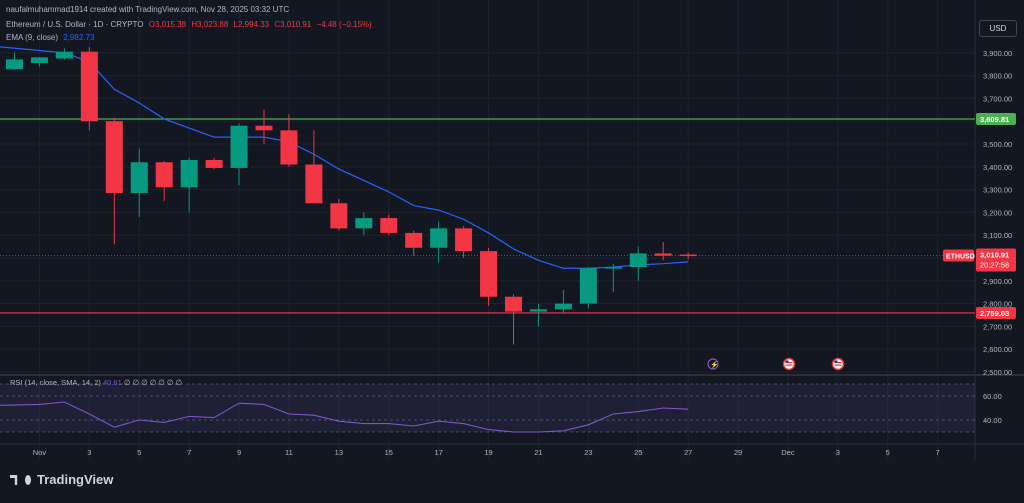 This screenshot has height=503, width=1024. What do you see at coordinates (344, 417) in the screenshot?
I see `rsi-line` at bounding box center [344, 417].